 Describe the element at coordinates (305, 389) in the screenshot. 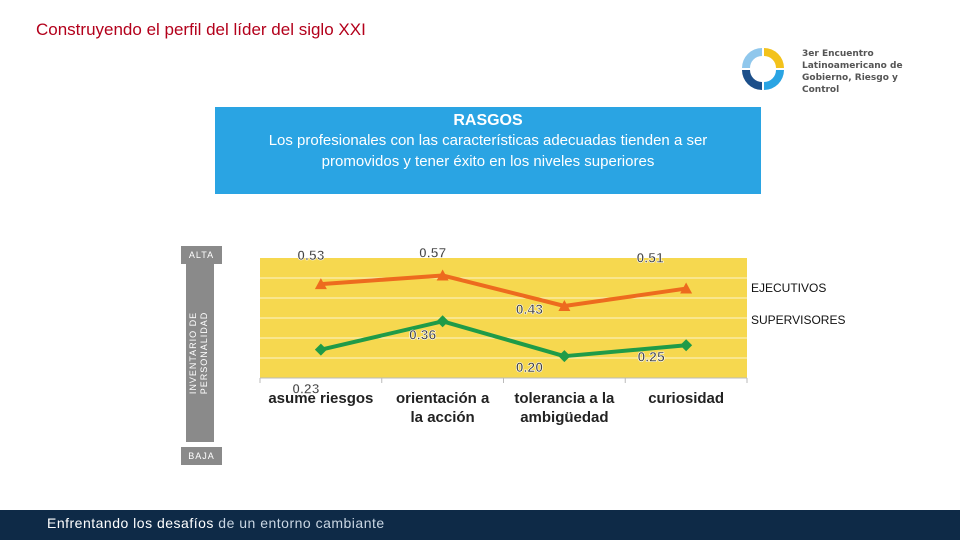

I see `data-label: 0.23` at that location.